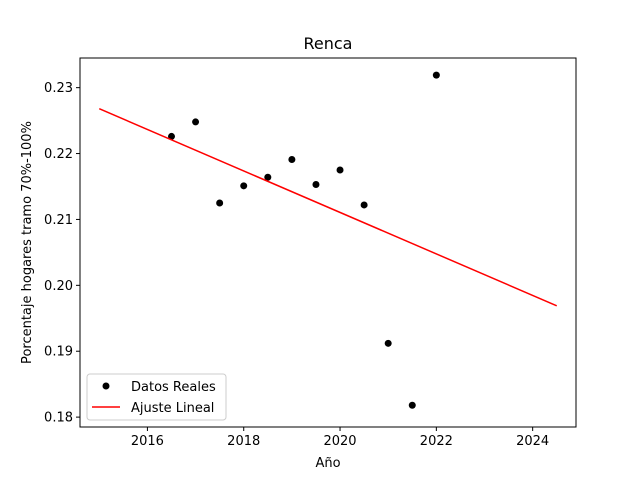 This screenshot has height=480, width=640. What do you see at coordinates (58, 418) in the screenshot?
I see `y-tick-label: 0.18` at bounding box center [58, 418].